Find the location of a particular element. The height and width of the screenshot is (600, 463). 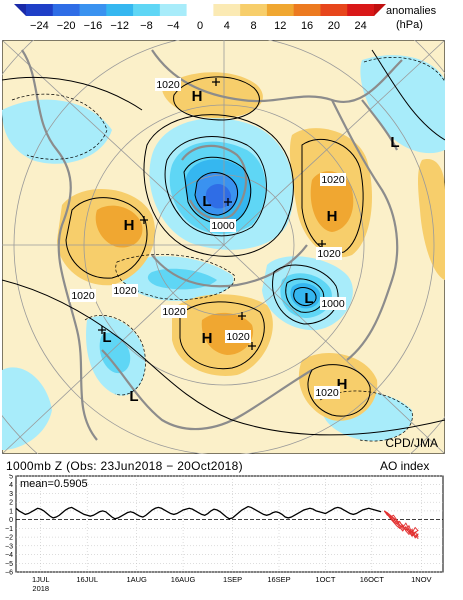

colorbar-tick-label: 20 is located at coordinates (333, 26).